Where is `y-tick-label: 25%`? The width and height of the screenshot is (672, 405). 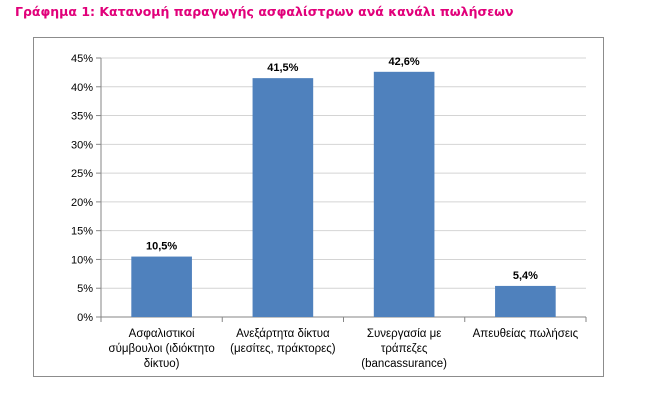
y-tick-label: 25% is located at coordinates (82, 174).